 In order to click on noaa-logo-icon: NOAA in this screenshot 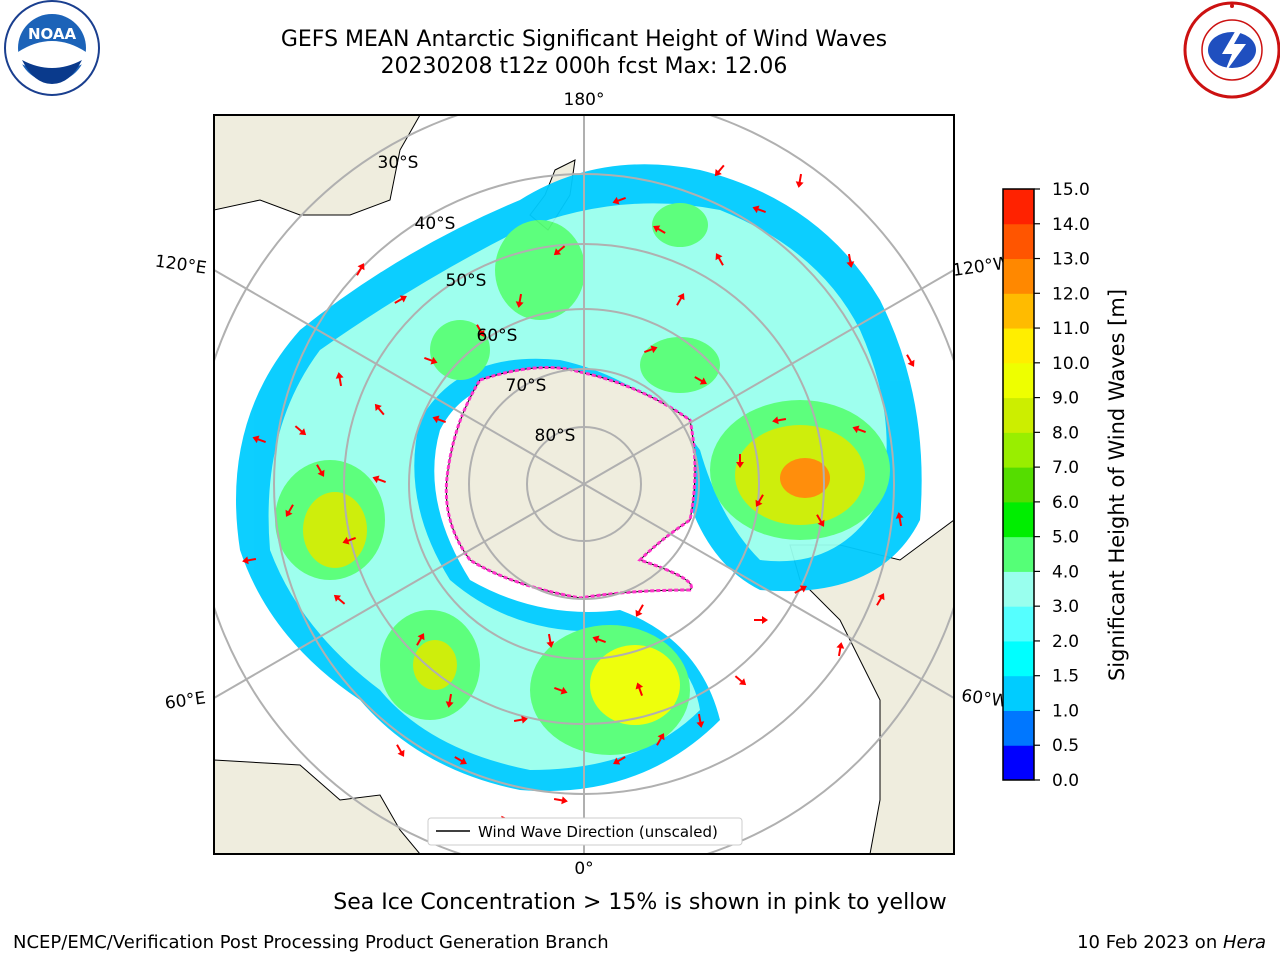, I will do `click(52, 48)`.